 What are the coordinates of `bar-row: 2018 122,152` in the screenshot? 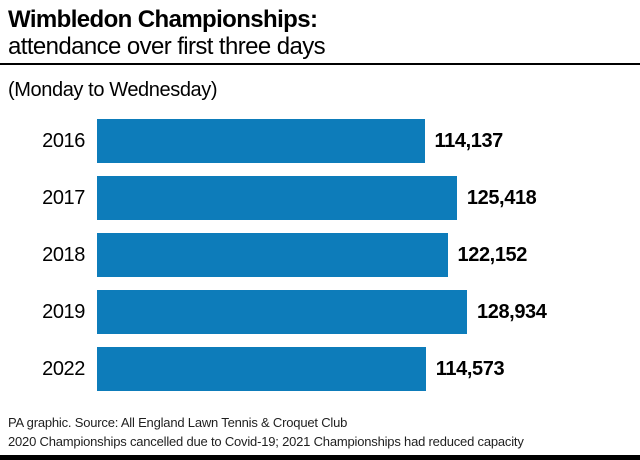 It's located at (320, 255).